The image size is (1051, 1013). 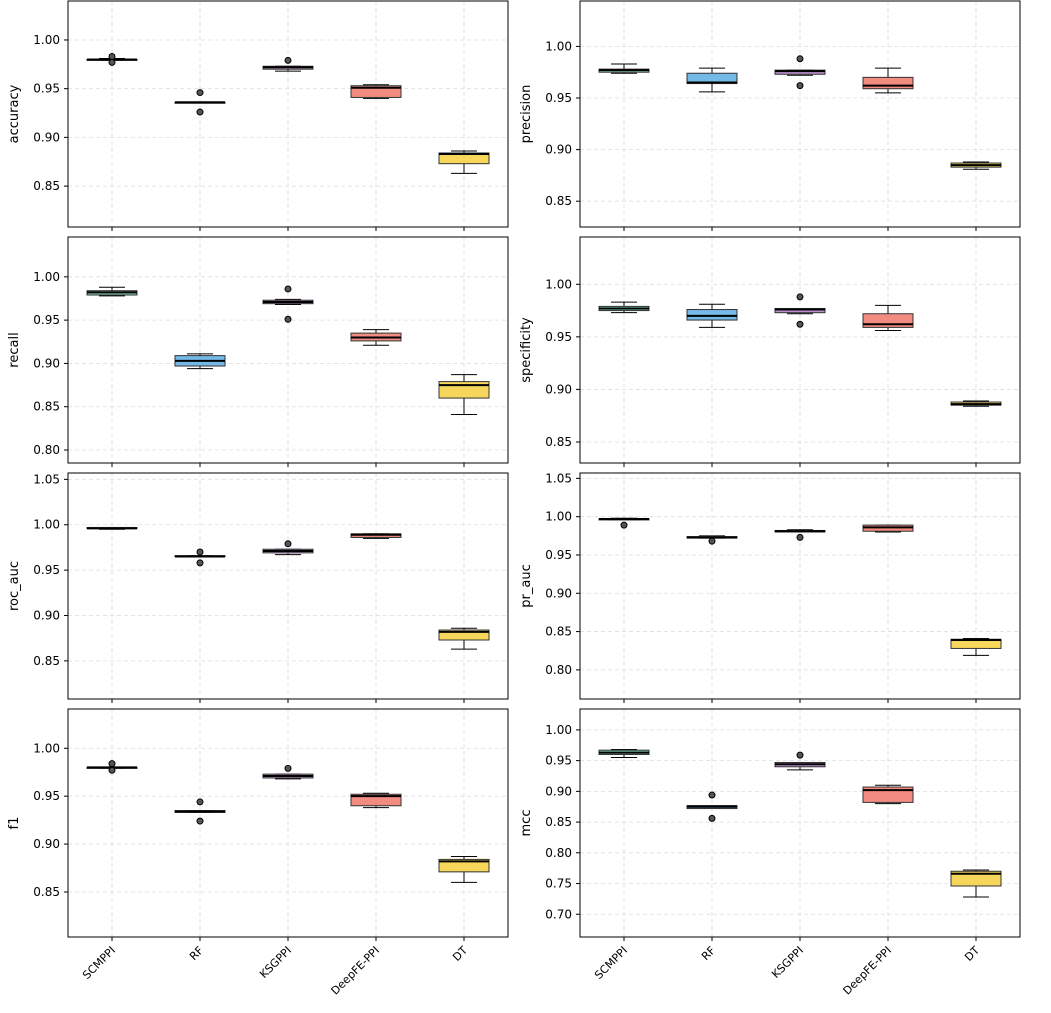 I want to click on x-tick-label: DeepFE-PPI, so click(x=868, y=971).